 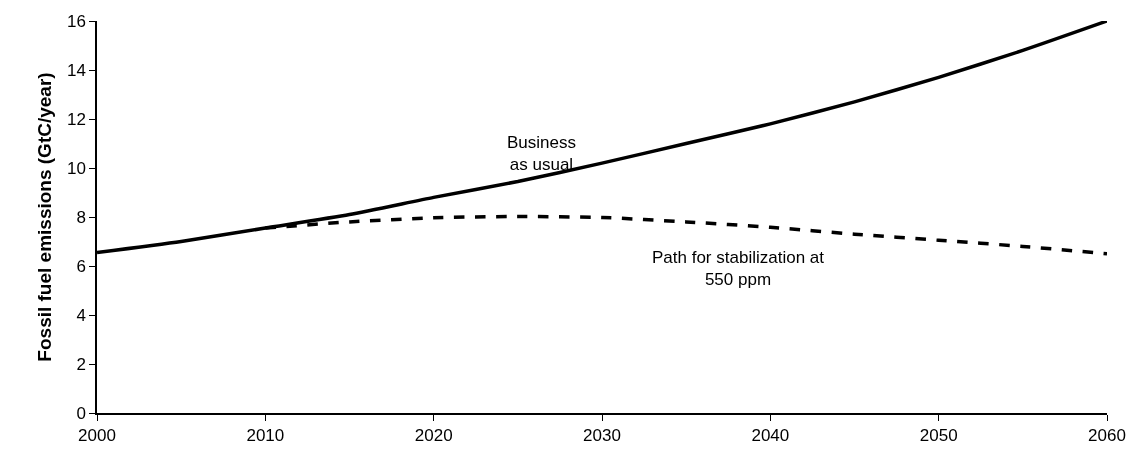 I want to click on y-axis-title: Fossil fuel emissions (GtC/year), so click(x=45, y=217).